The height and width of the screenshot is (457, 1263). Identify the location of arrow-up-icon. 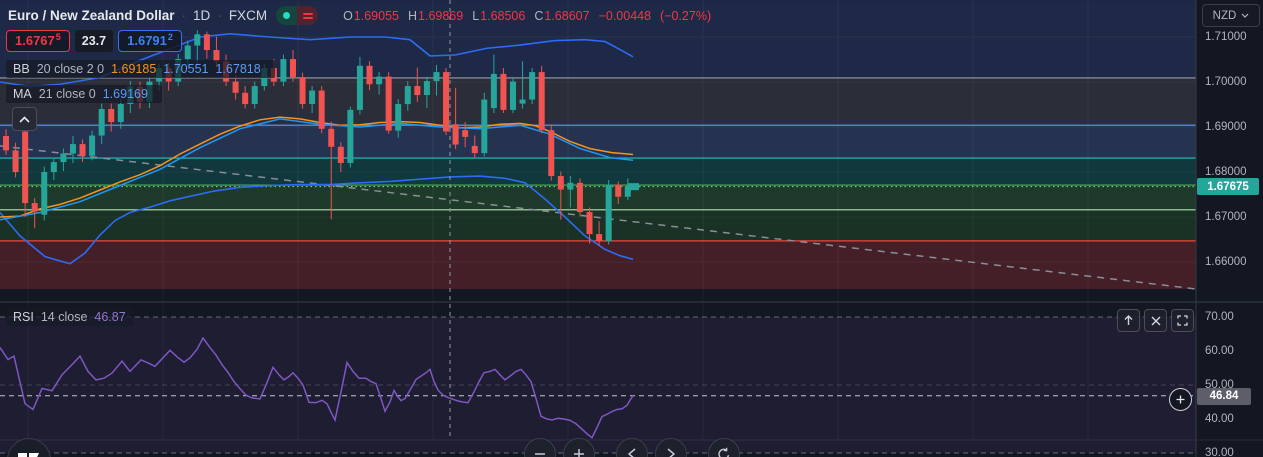
(1128, 320).